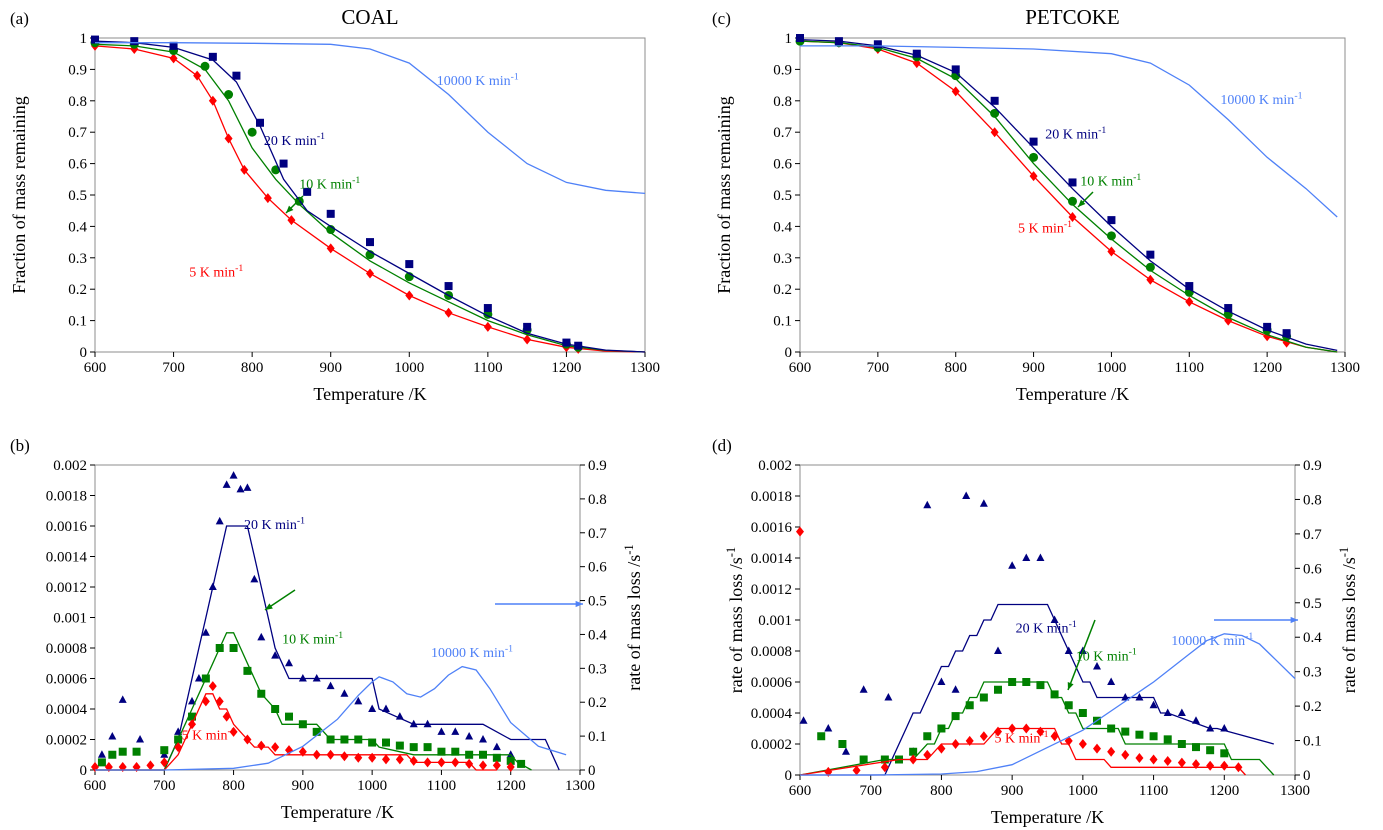 This screenshot has width=1383, height=830. Describe the element at coordinates (77, 70) in the screenshot. I see `y-tick-label: 0.9` at that location.